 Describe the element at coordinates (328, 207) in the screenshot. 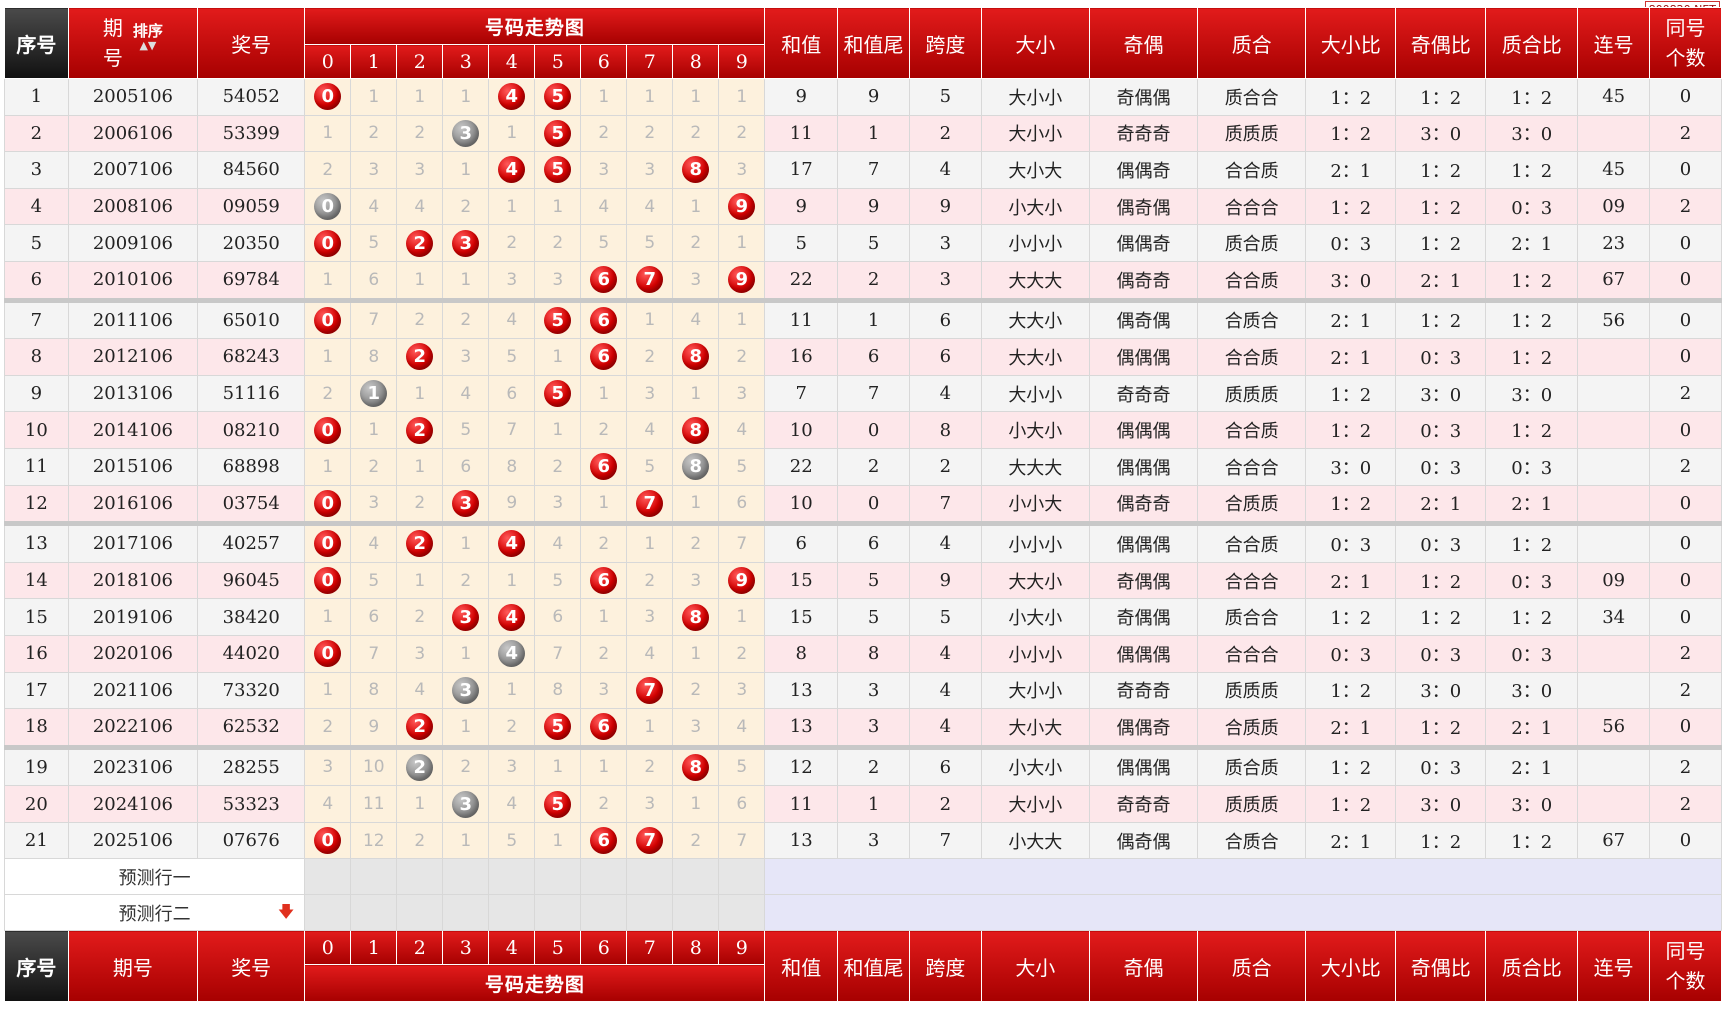

I see `repeat-ball: 0` at that location.